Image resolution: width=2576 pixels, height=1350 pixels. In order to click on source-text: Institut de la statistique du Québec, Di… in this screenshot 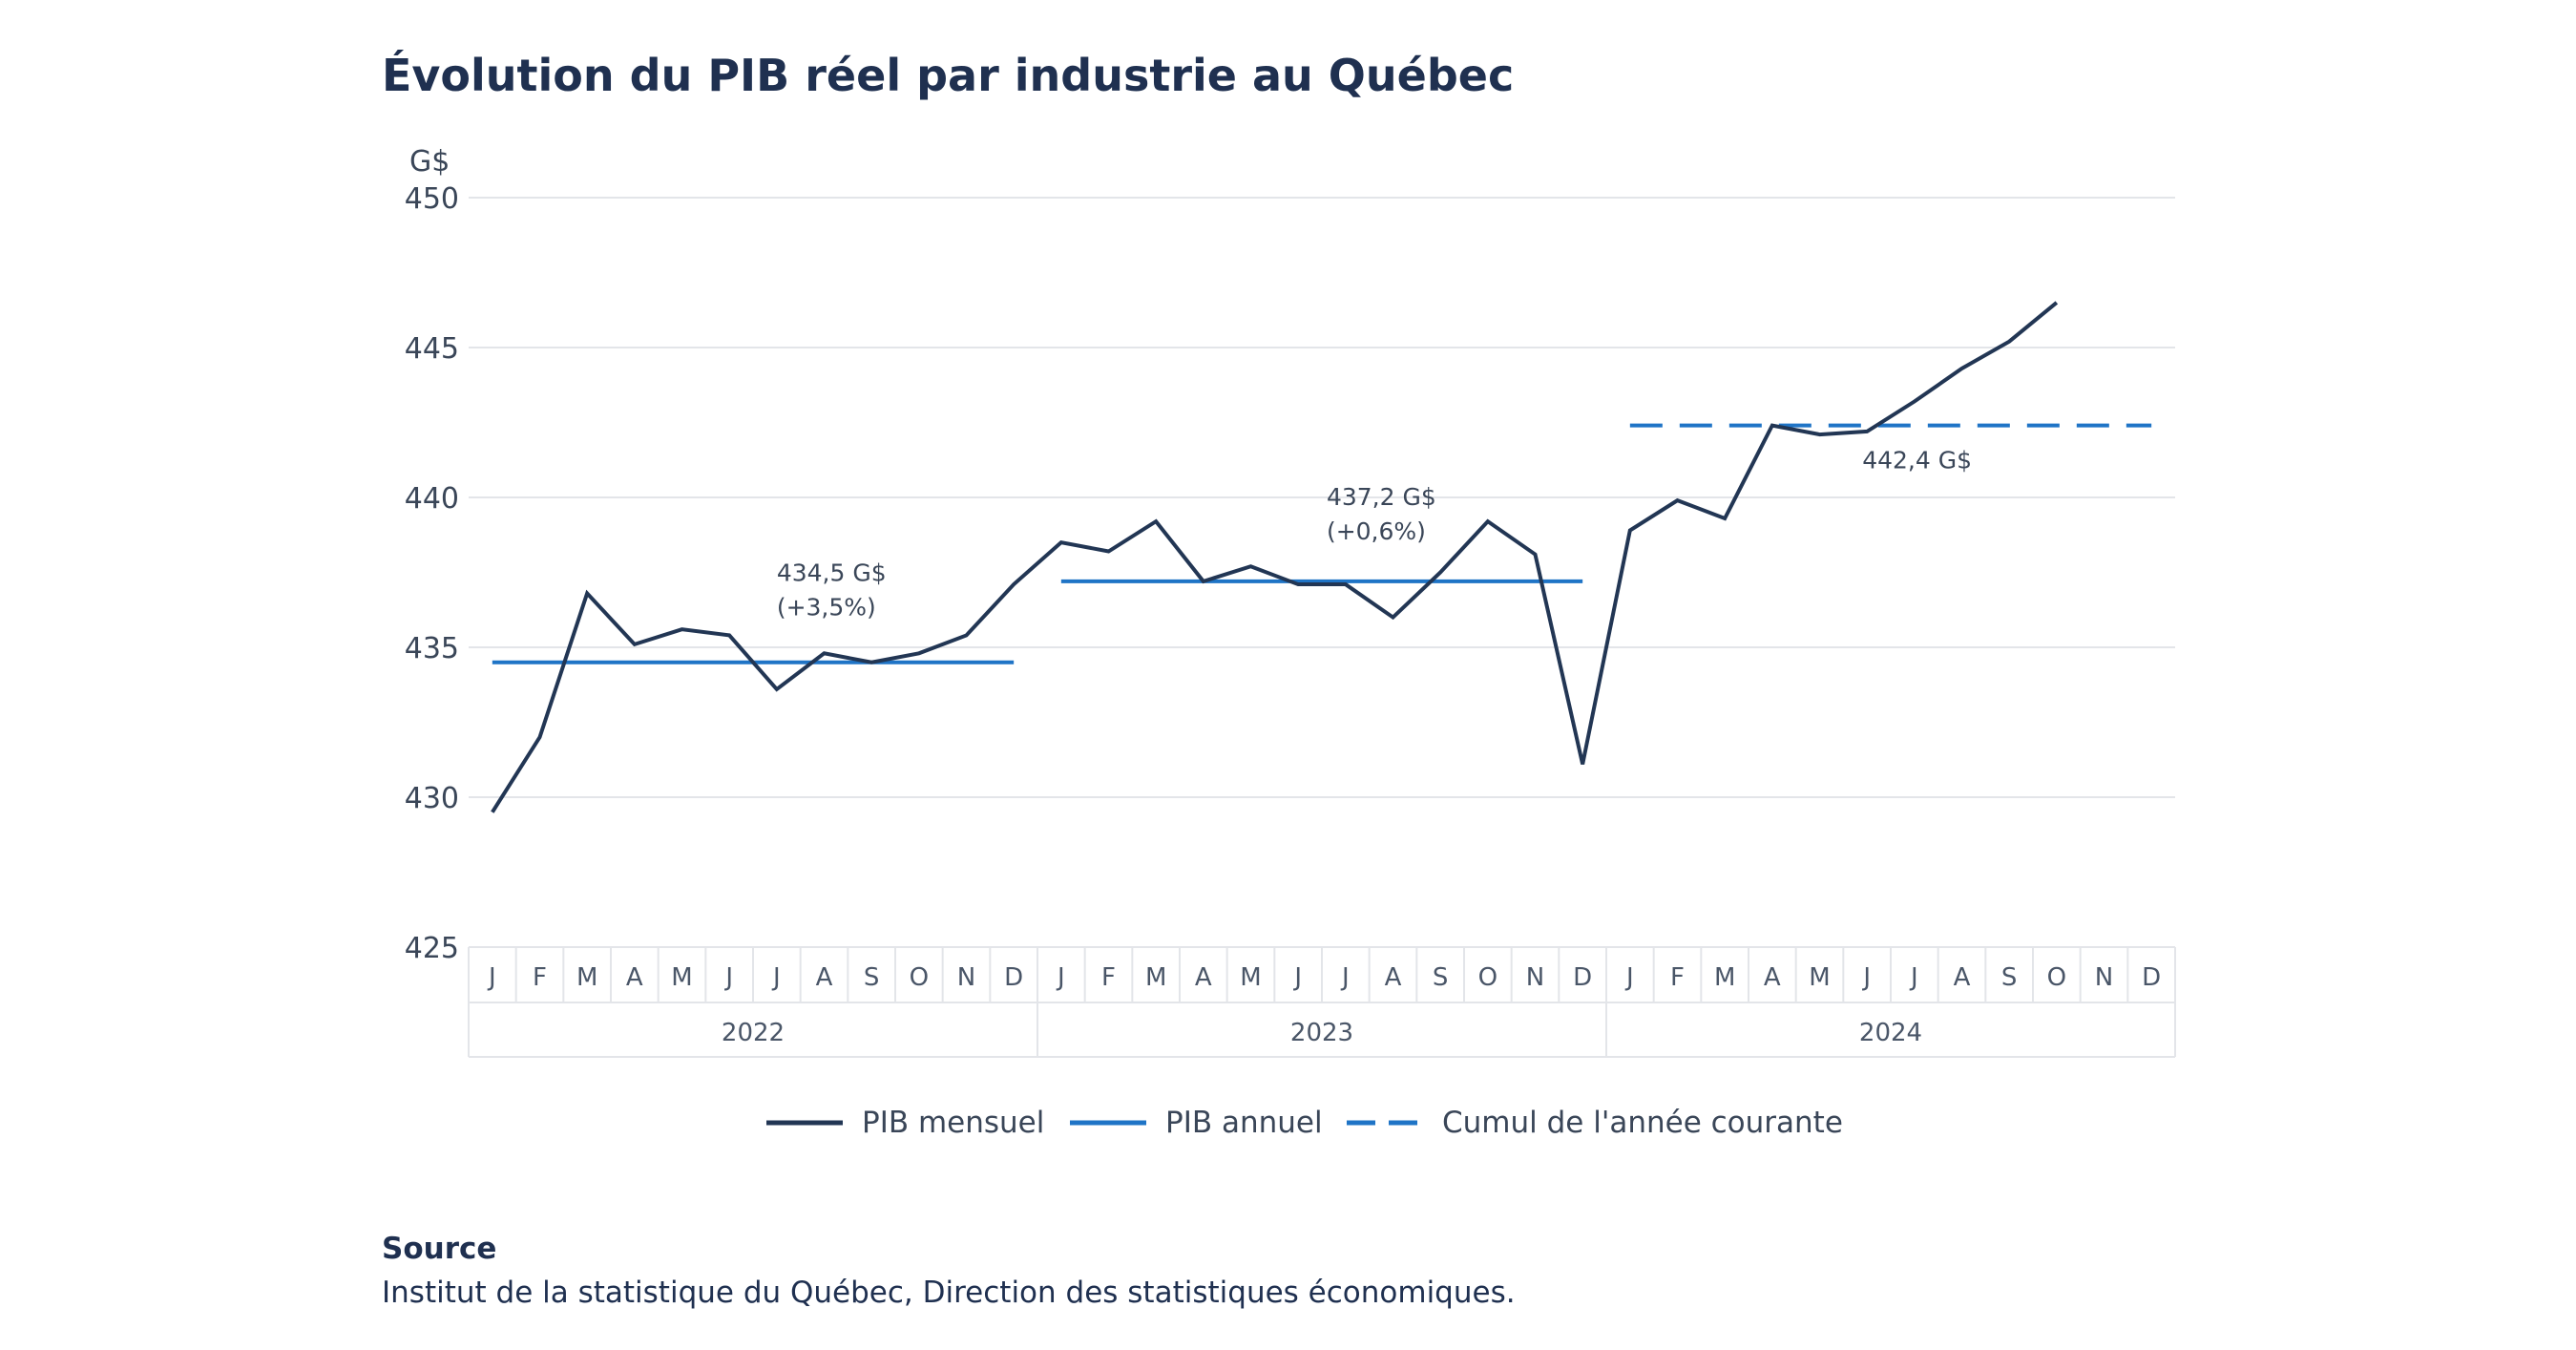, I will do `click(949, 1293)`.